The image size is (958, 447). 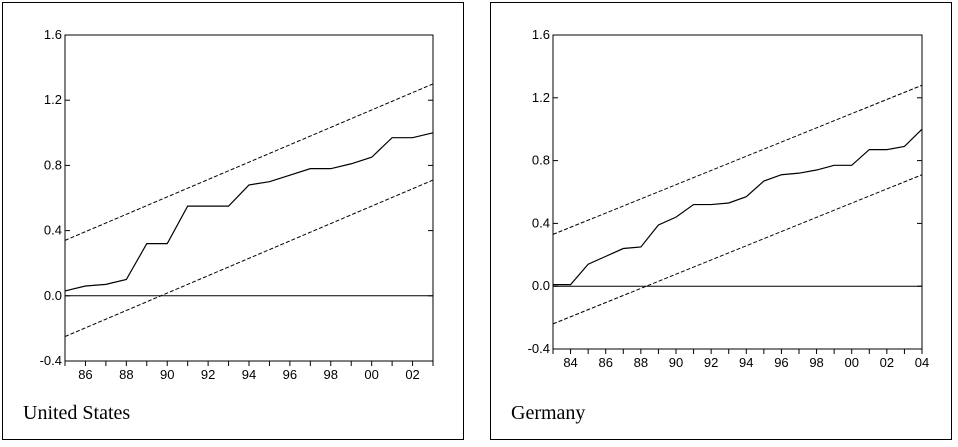 I want to click on chart-label: United States, so click(x=77, y=413).